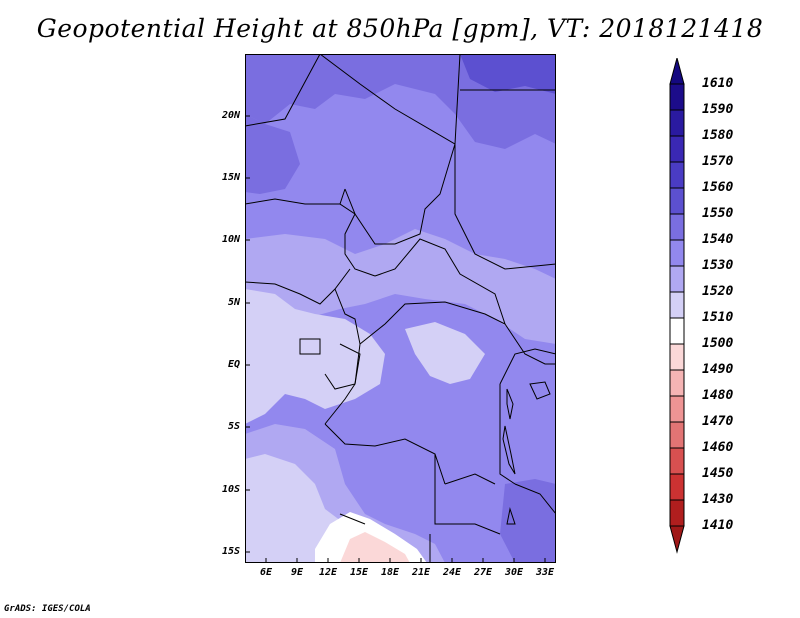  What do you see at coordinates (718, 109) in the screenshot?
I see `colorbar-level-label: 1590` at bounding box center [718, 109].